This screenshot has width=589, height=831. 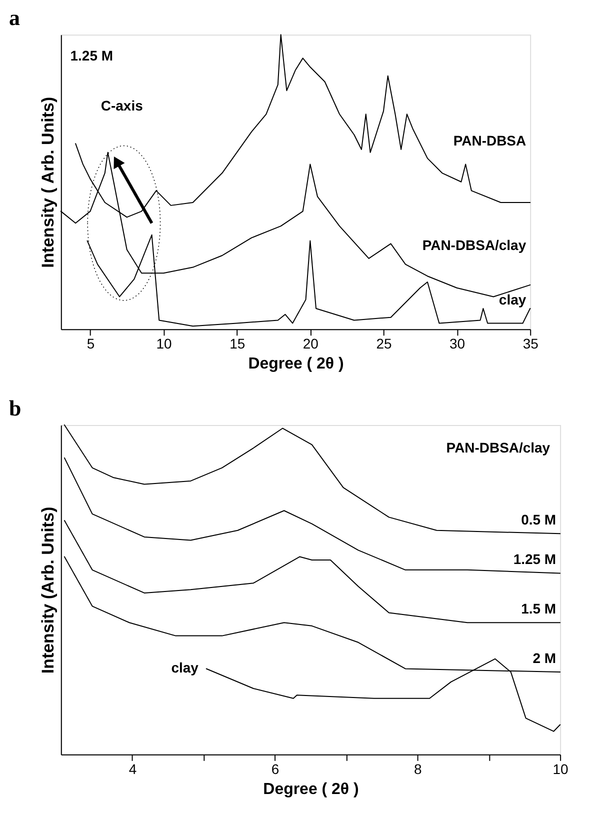 What do you see at coordinates (14, 17) in the screenshot?
I see `chart-title: a` at bounding box center [14, 17].